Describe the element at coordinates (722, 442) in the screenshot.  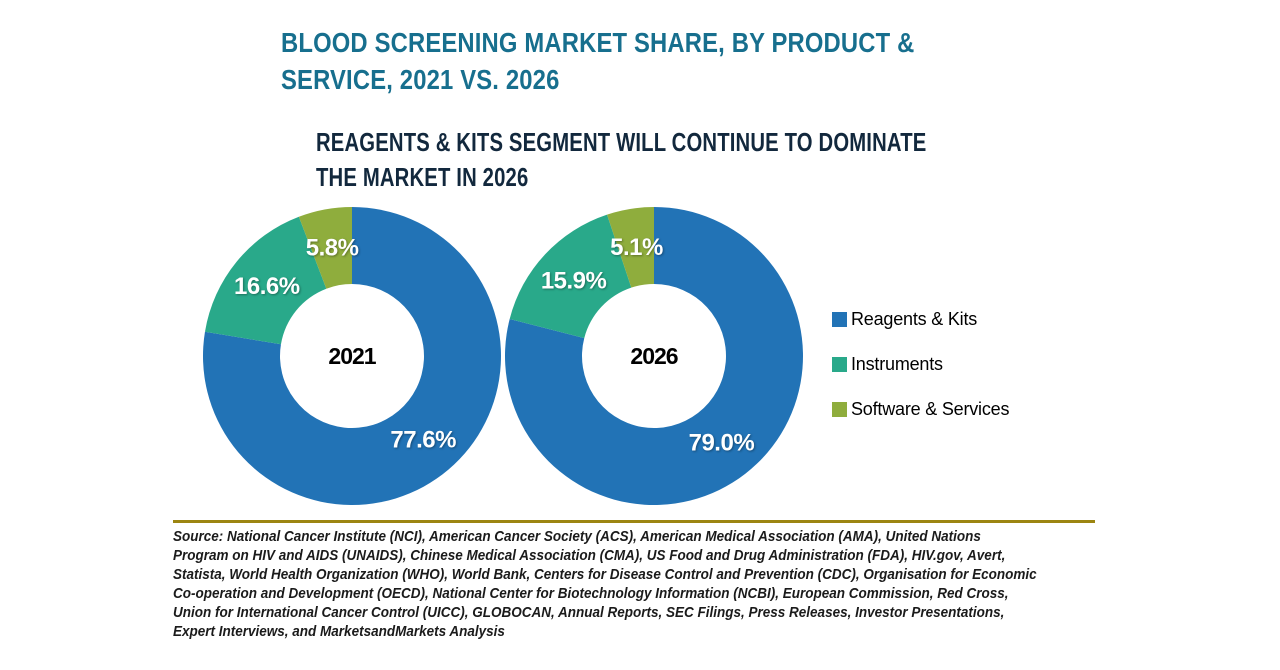
I see `slice-value-label: 79.0%` at that location.